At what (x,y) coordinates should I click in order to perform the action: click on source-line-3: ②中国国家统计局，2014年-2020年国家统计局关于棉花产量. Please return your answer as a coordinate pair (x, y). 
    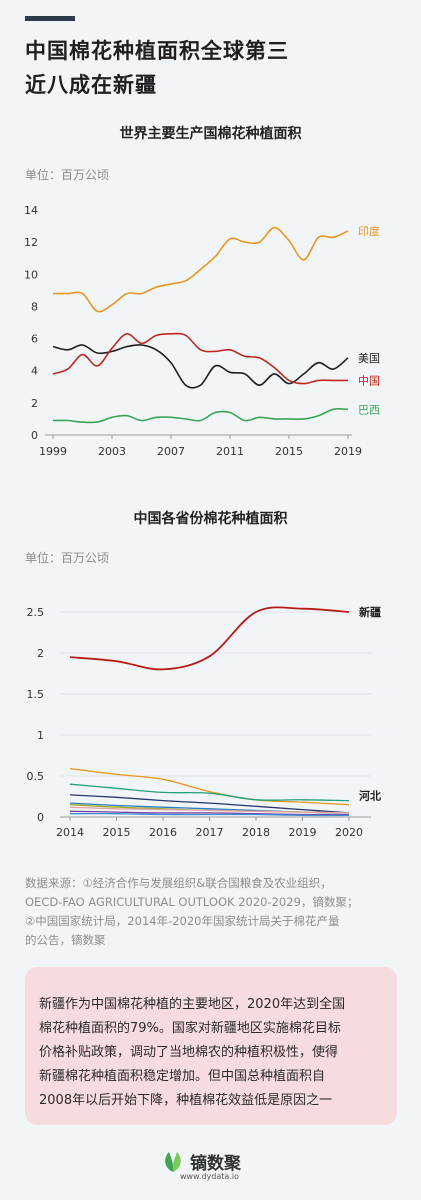
    Looking at the image, I should click on (182, 921).